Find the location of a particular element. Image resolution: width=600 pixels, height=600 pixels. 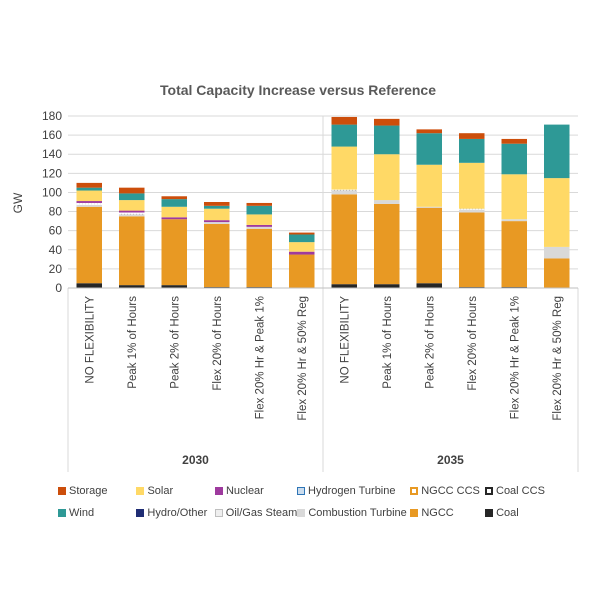

legend-item-oil-gas-steam: Oil/Gas Steam is located at coordinates (256, 513).